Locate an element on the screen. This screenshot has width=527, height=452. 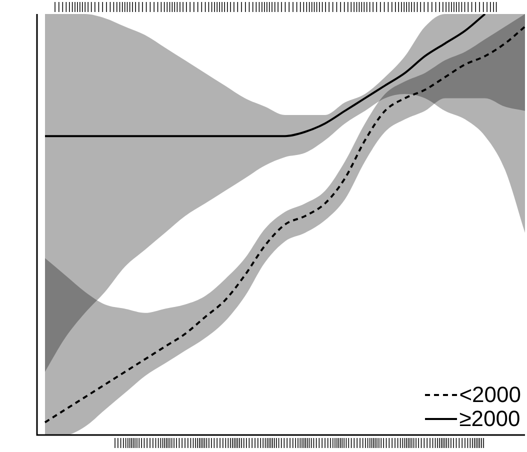
legend-label: <2000 is located at coordinates (490, 394).